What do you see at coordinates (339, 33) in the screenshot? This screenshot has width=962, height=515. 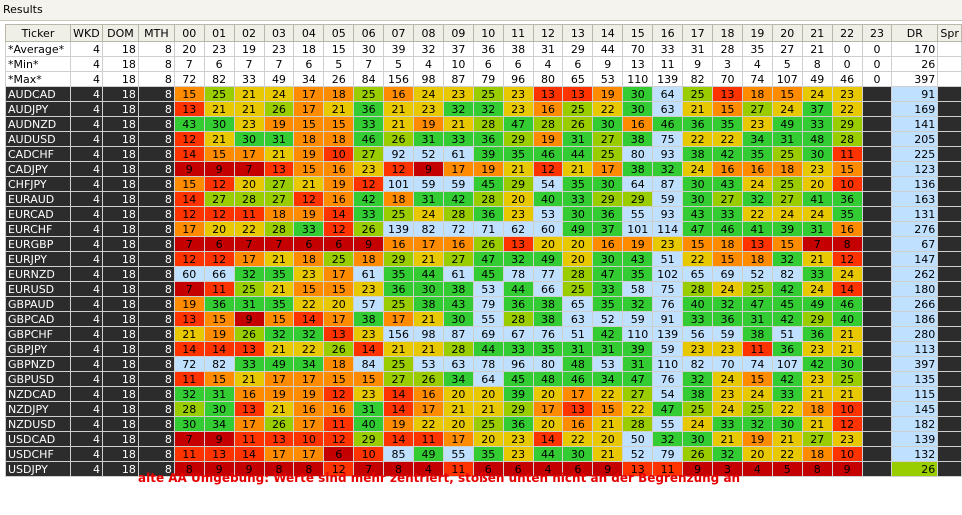 I see `column-header-05: 05` at bounding box center [339, 33].